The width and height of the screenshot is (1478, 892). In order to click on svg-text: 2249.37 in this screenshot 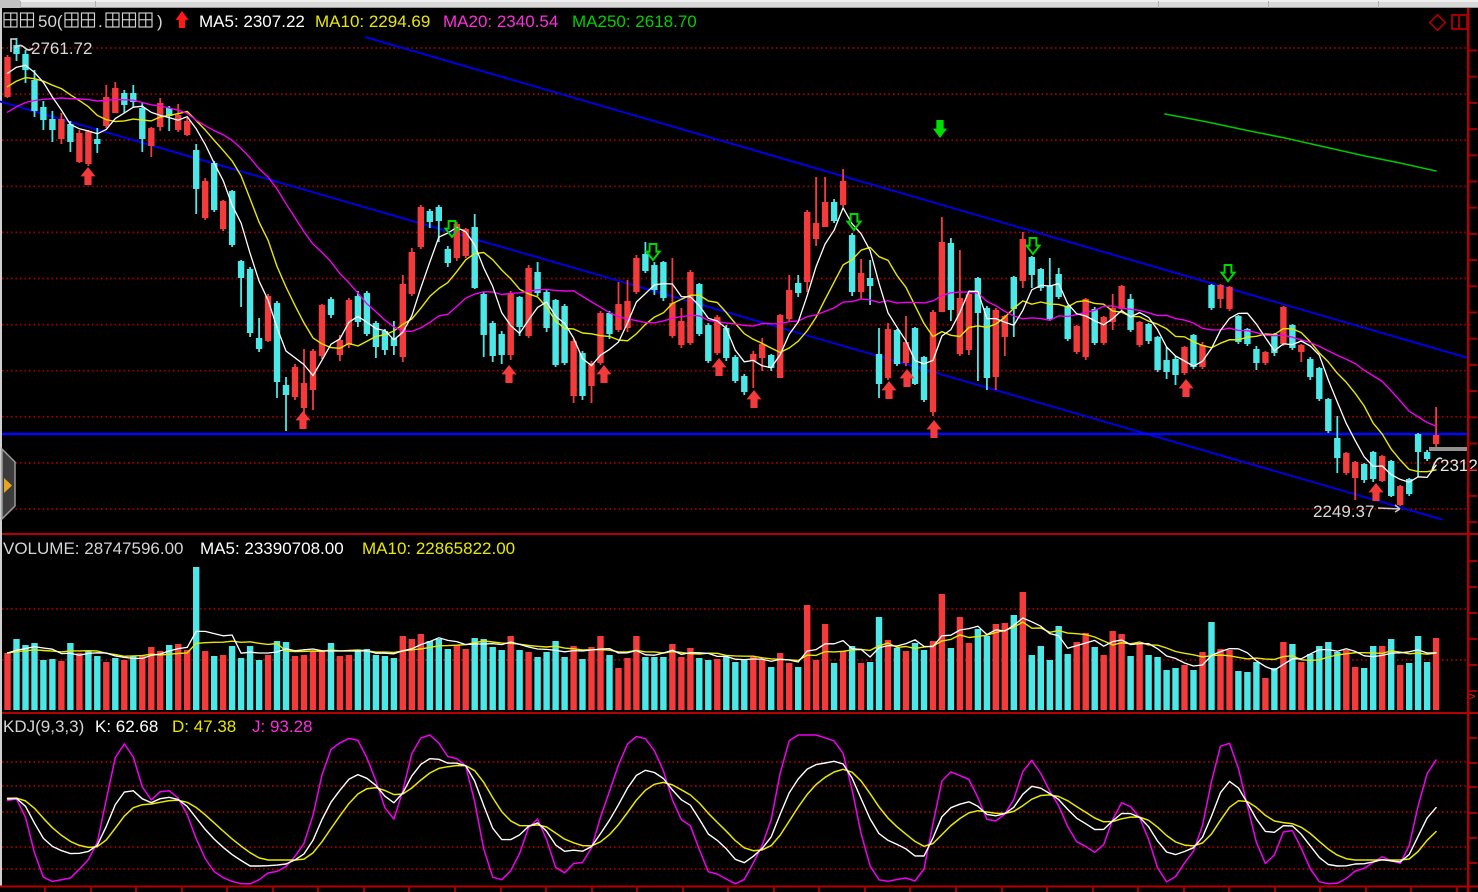, I will do `click(1343, 511)`.